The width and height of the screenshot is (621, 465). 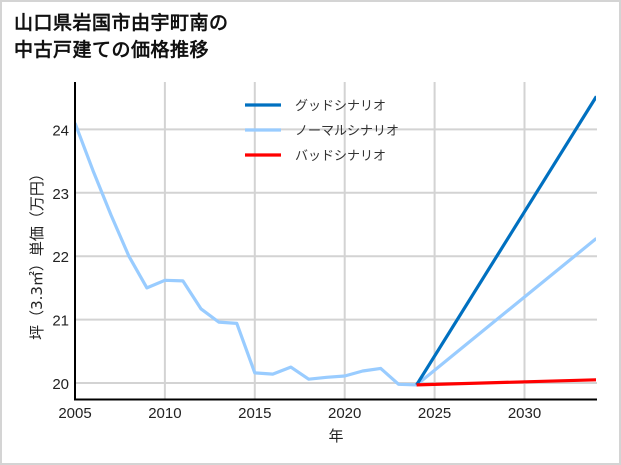 I want to click on legend-label: グッドシナリオ, so click(x=340, y=106).